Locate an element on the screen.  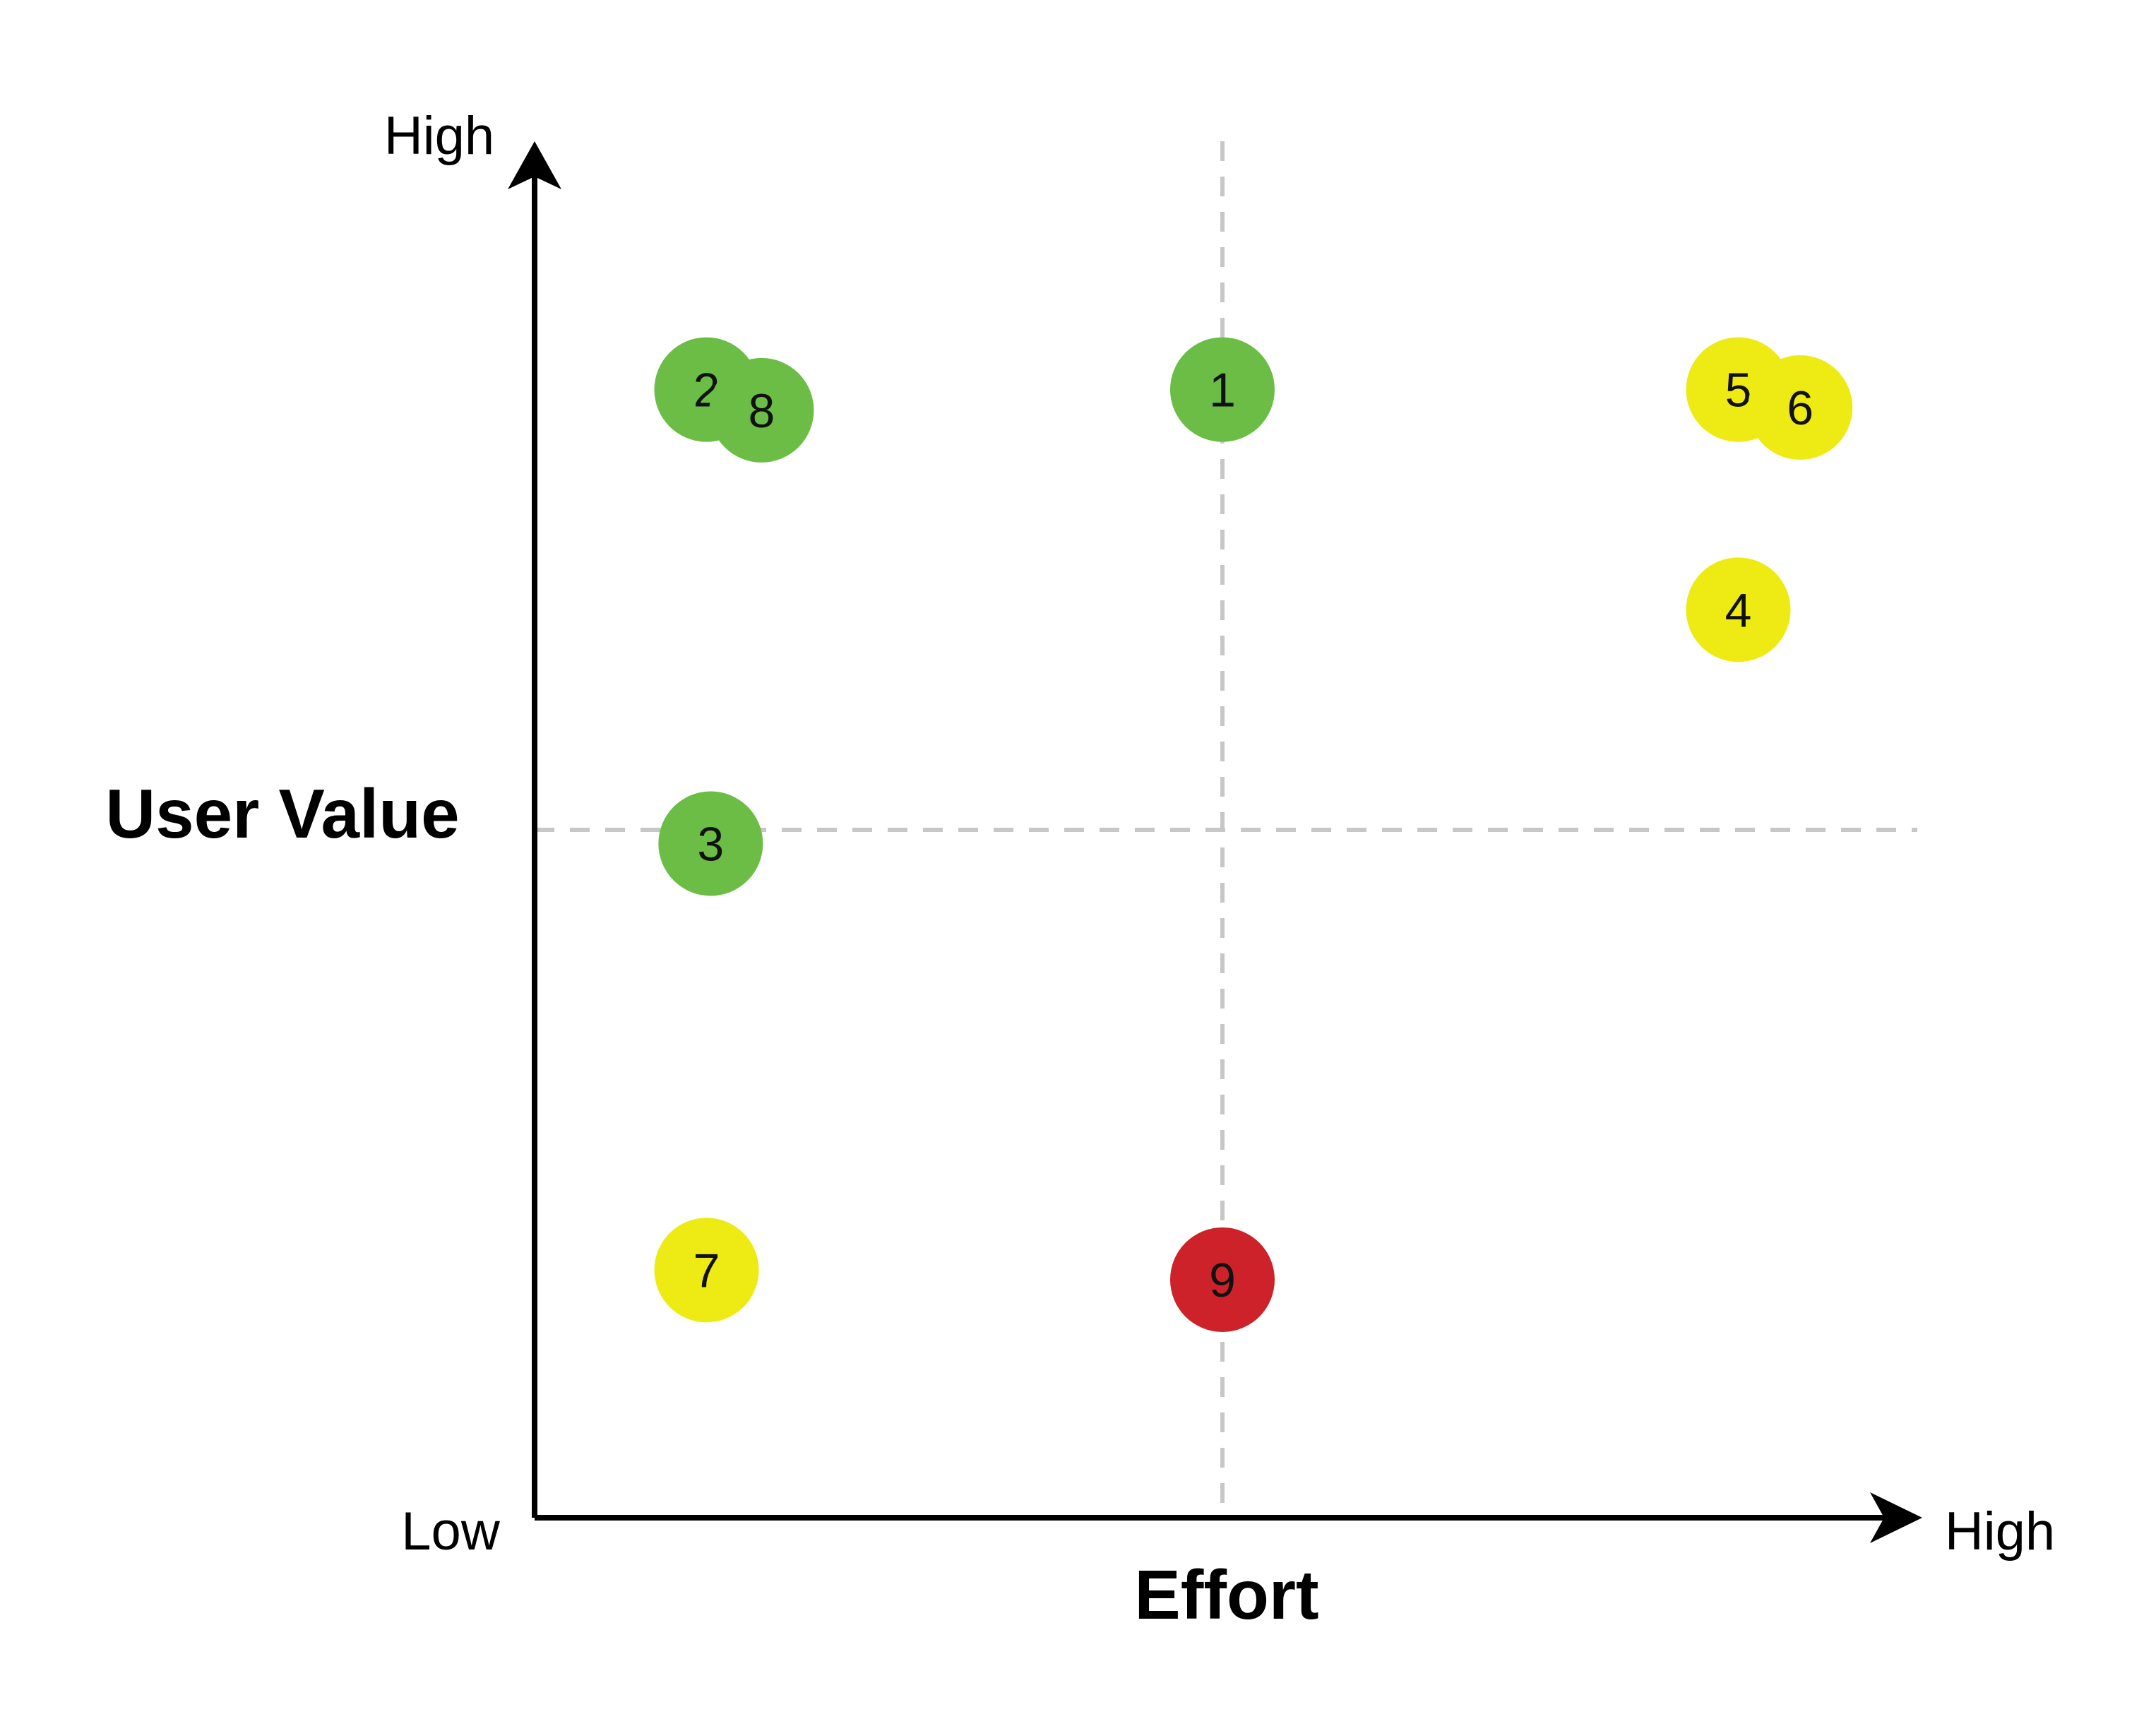
data-point-label: 4 is located at coordinates (1738, 610).